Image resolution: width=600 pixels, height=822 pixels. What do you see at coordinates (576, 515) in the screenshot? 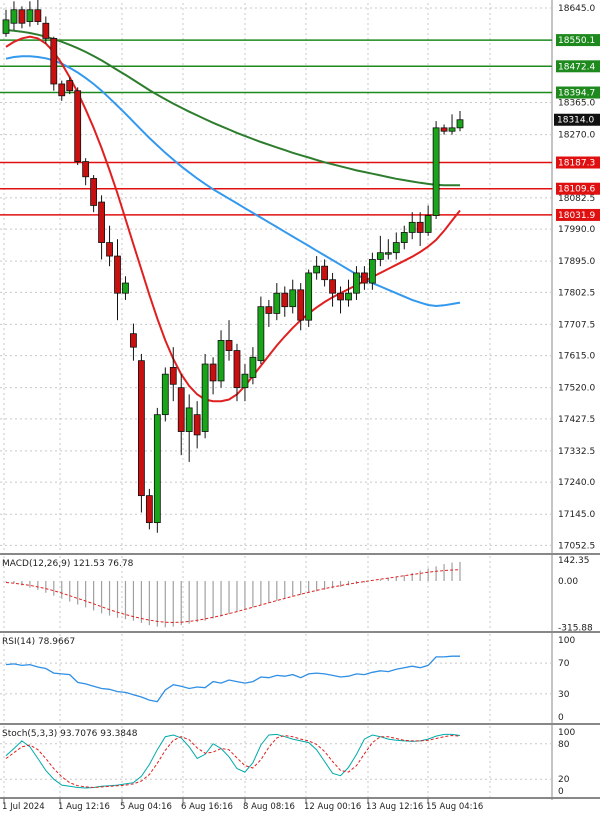
I see `price-axis-tick: 17145.0` at bounding box center [576, 515].